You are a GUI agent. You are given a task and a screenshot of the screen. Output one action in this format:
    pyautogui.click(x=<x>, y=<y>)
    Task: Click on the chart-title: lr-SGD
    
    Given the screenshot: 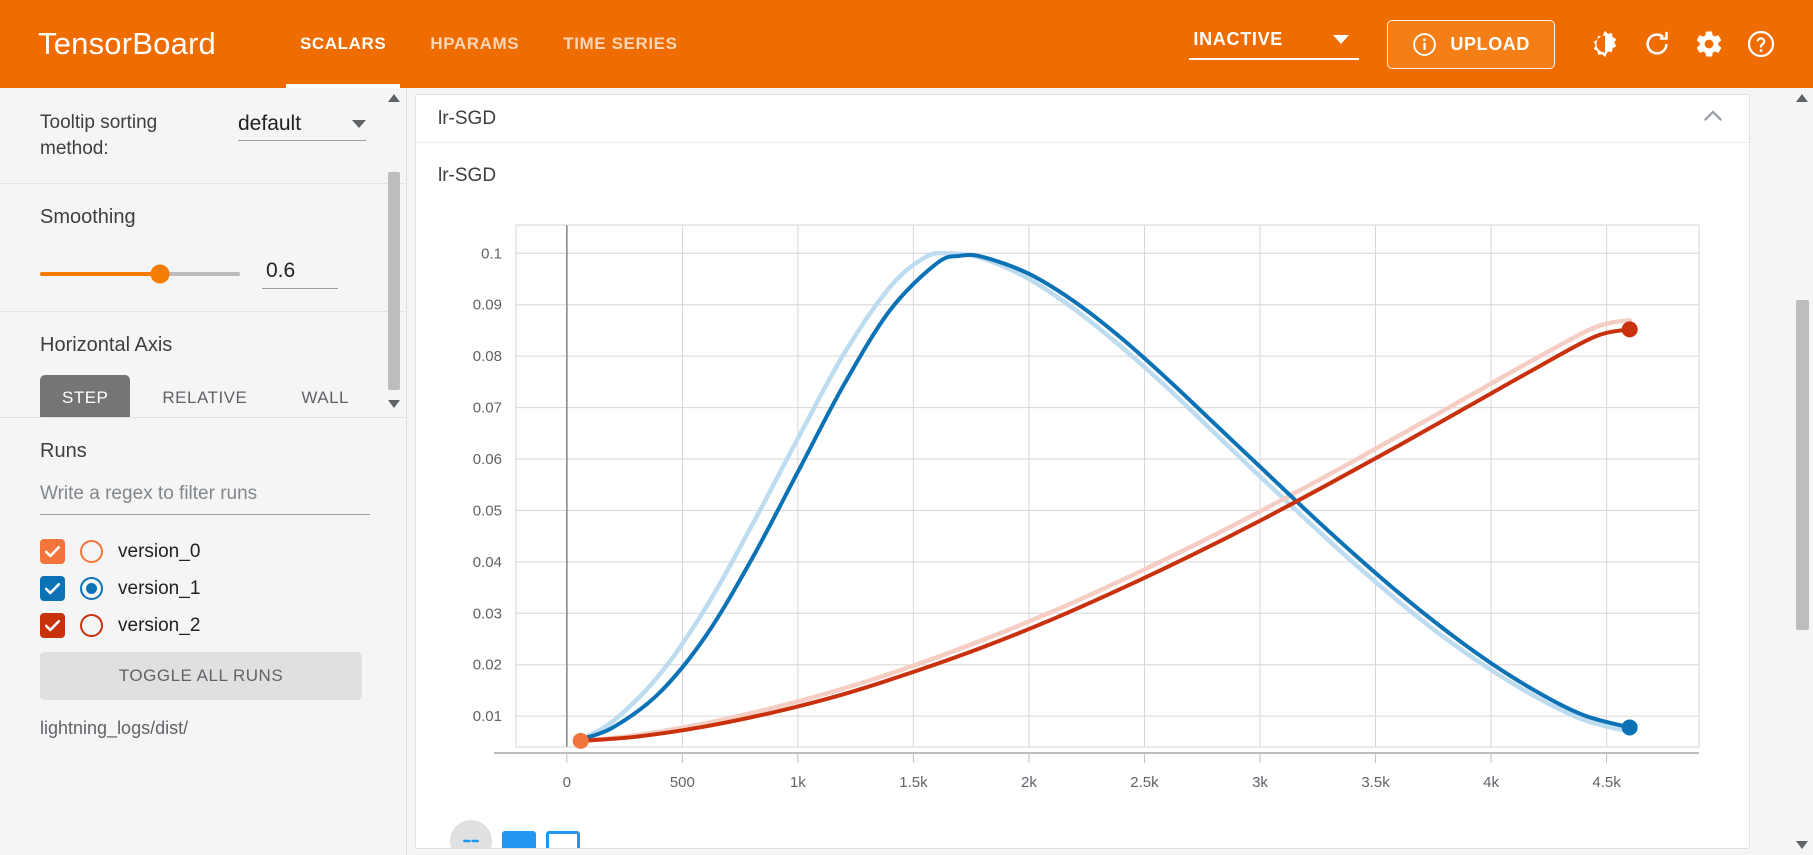 What is the action you would take?
    pyautogui.click(x=467, y=175)
    